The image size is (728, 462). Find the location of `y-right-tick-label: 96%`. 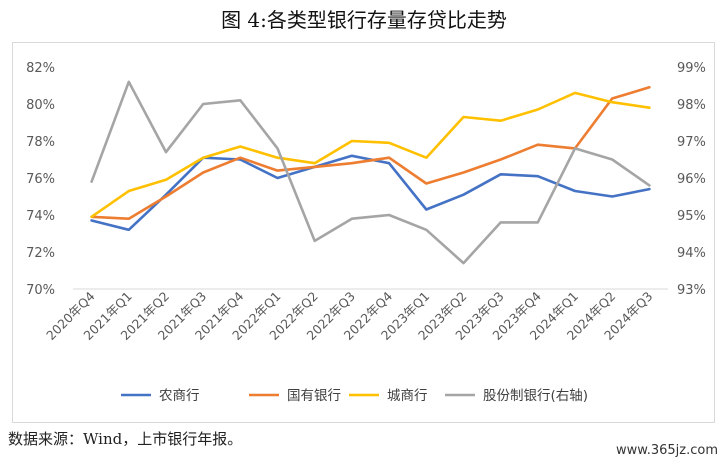

y-right-tick-label: 96% is located at coordinates (691, 179).